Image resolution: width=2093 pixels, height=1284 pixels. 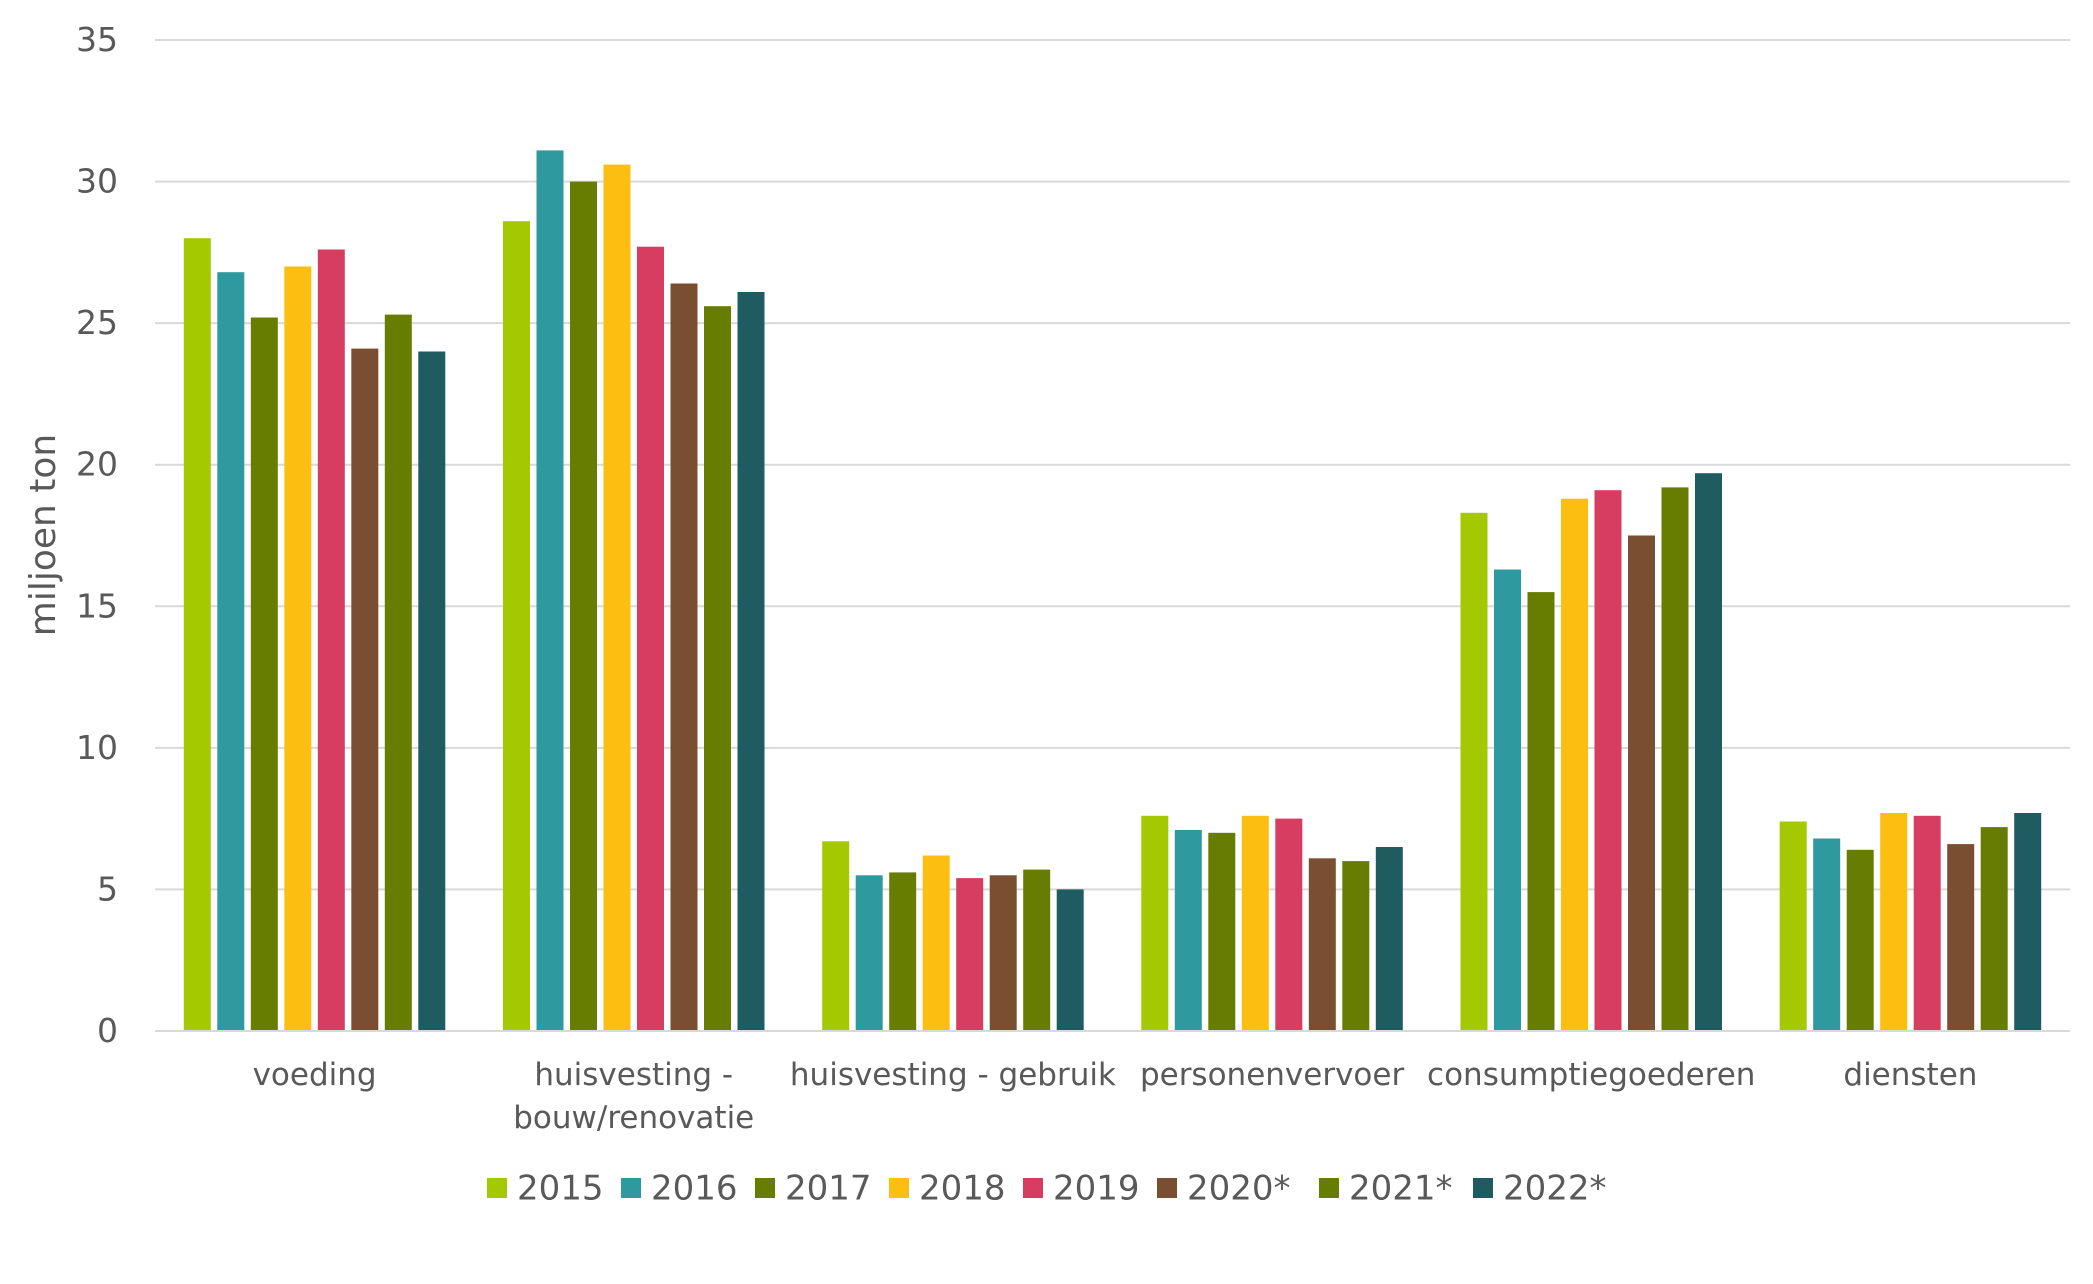 What do you see at coordinates (560, 1189) in the screenshot?
I see `legend-label: 2015` at bounding box center [560, 1189].